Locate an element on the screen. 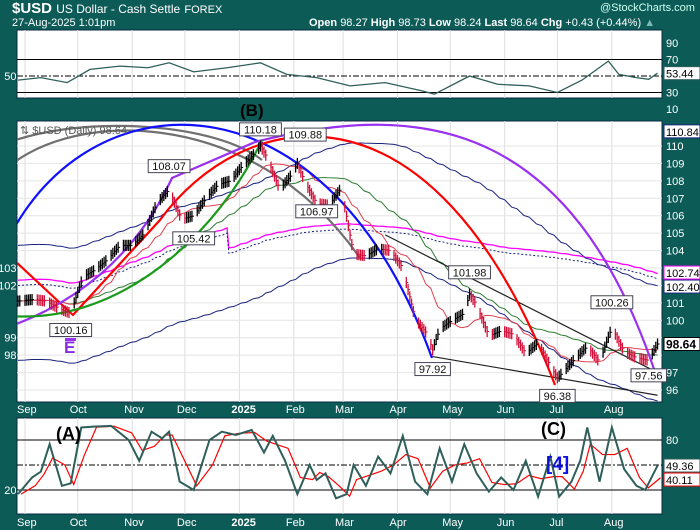 Image resolution: width=700 pixels, height=530 pixels. price-tick-label: 107 is located at coordinates (675, 199).